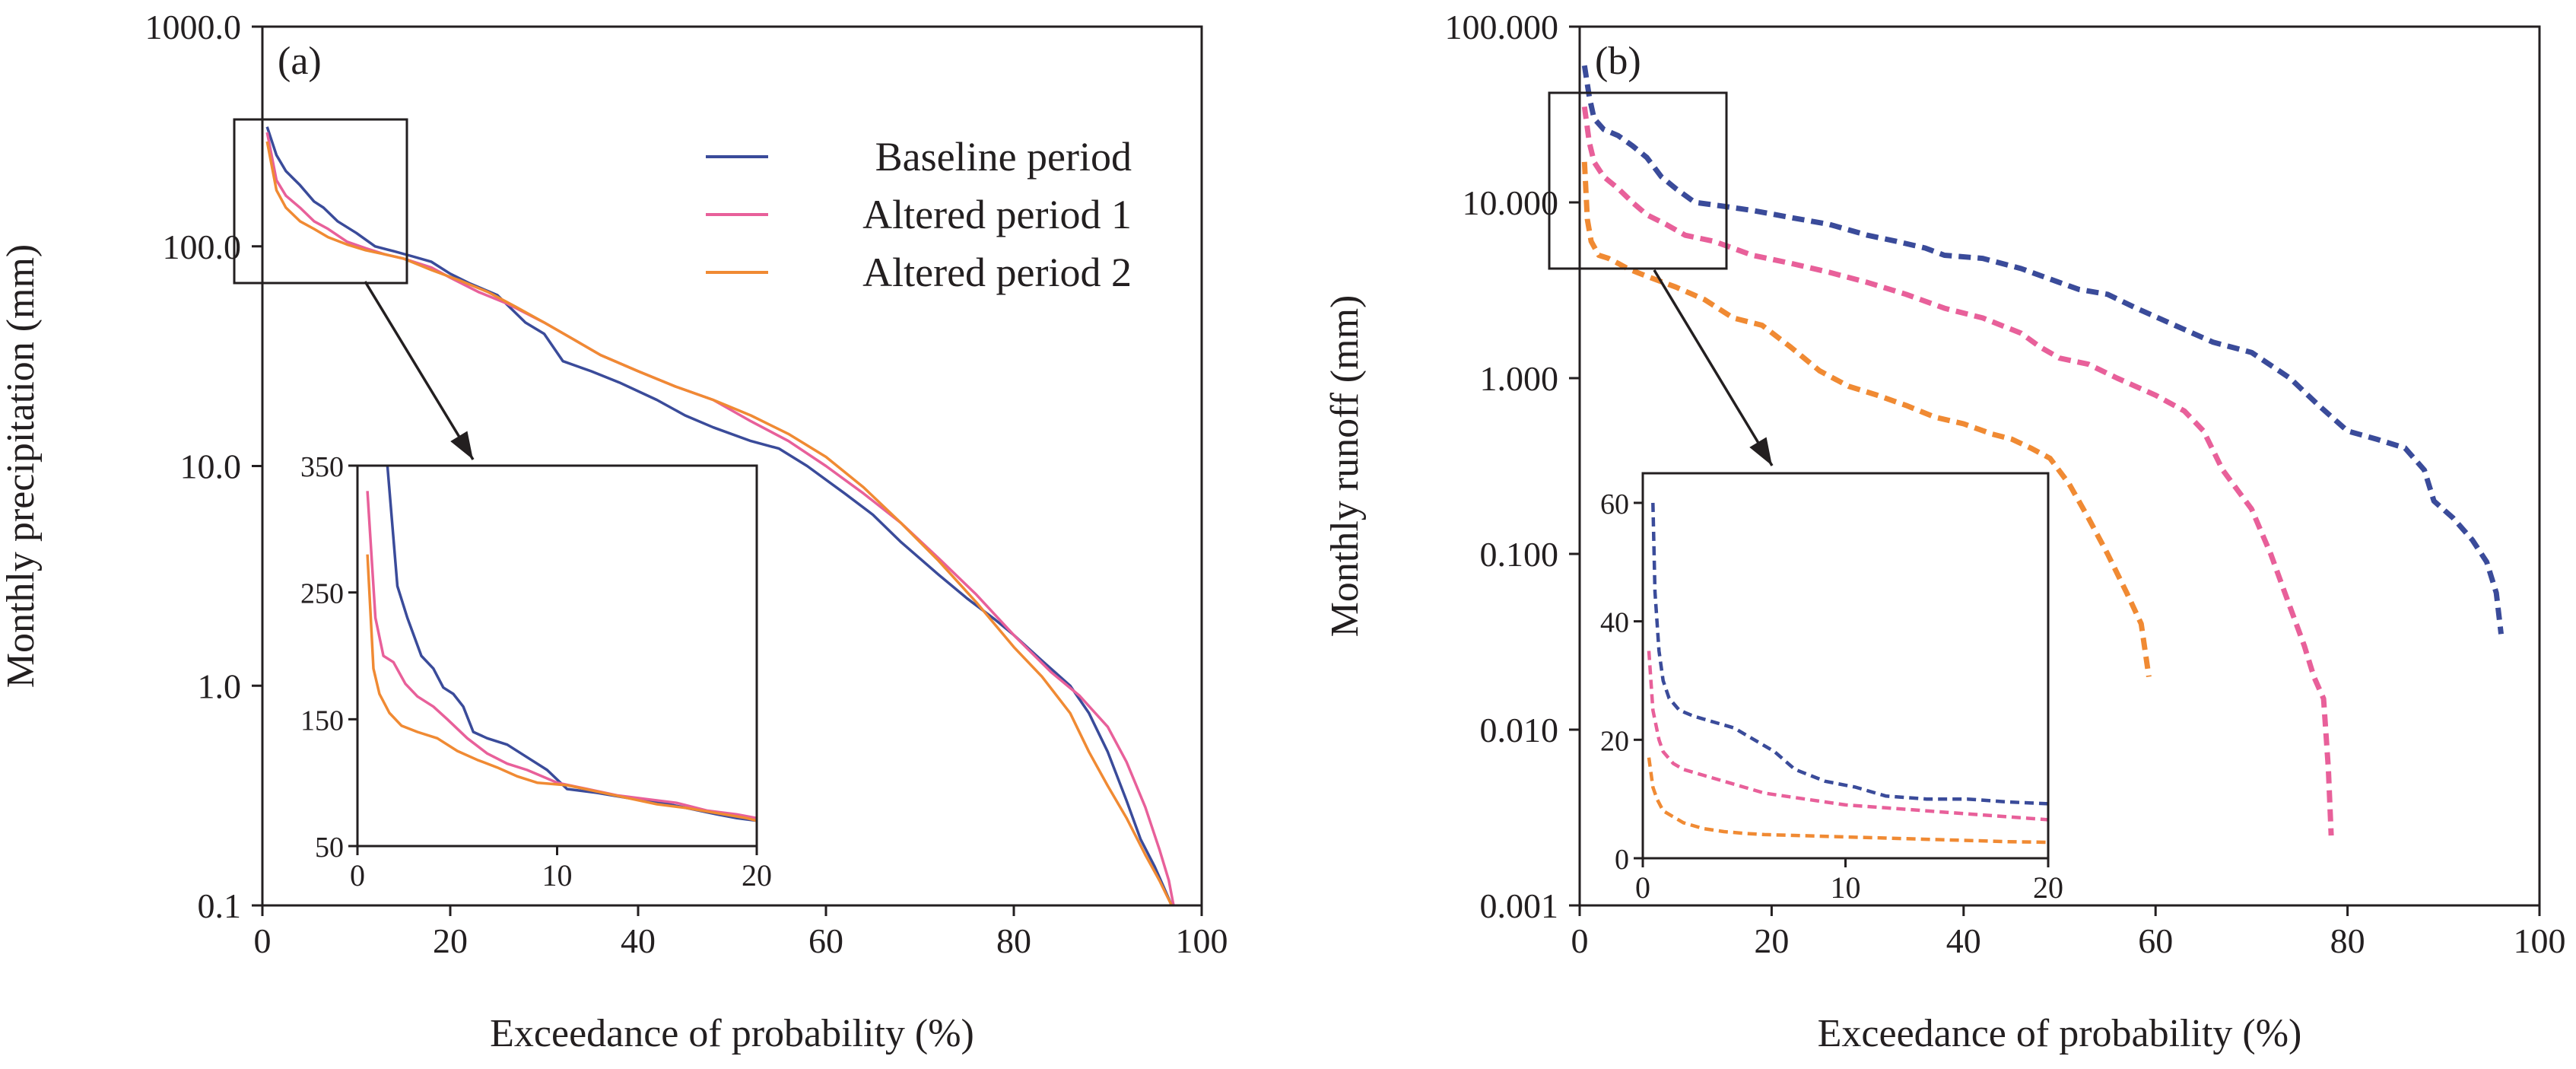 The width and height of the screenshot is (2576, 1069). I want to click on y-tick-label: 0.001, so click(1519, 905).